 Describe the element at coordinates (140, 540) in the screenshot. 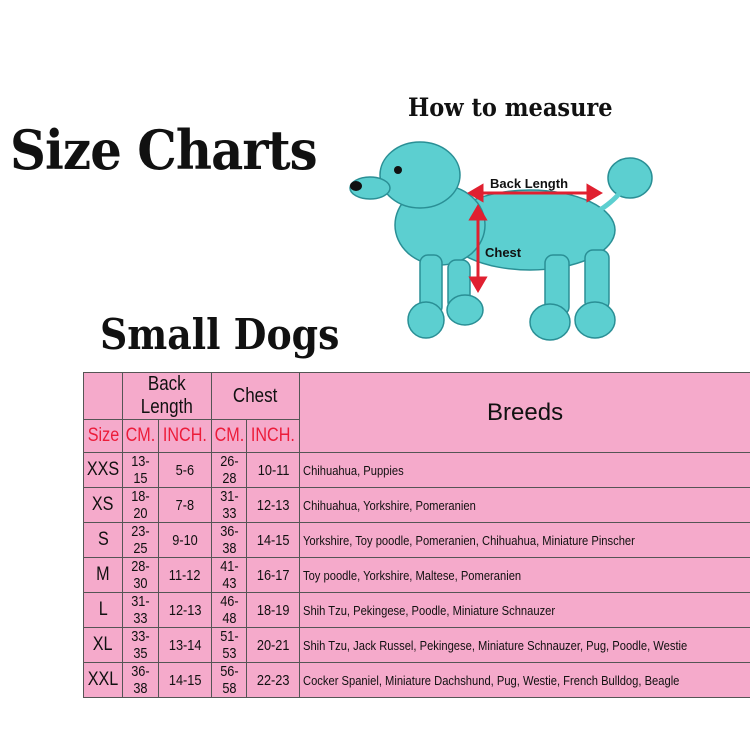

I see `back-length-cm-cell: 23-25` at that location.